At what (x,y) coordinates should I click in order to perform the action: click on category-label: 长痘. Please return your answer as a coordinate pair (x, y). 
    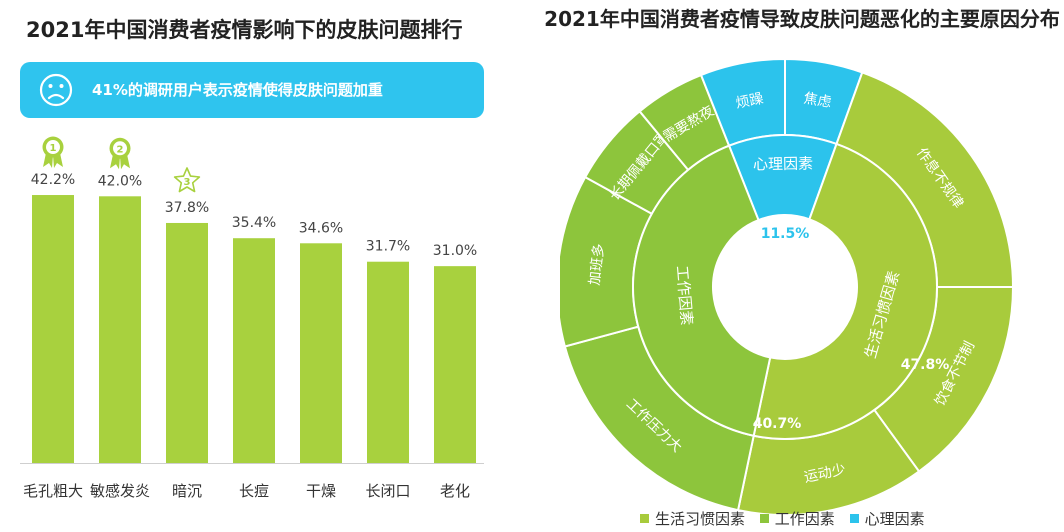
    Looking at the image, I should click on (254, 491).